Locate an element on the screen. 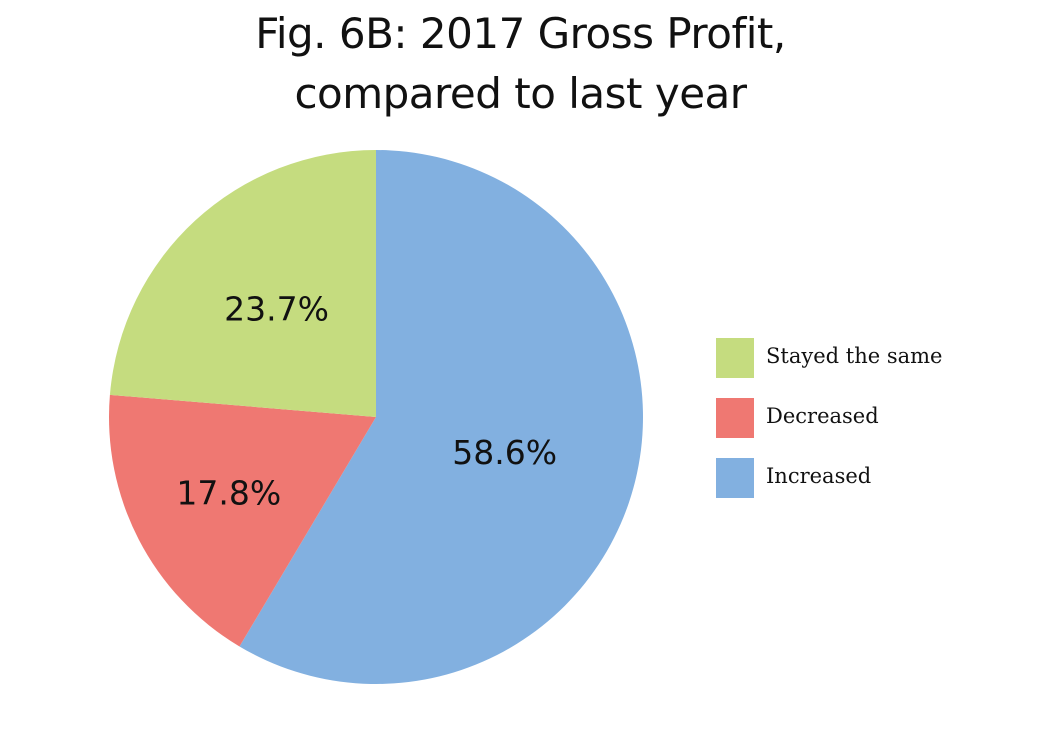 The image size is (1041, 750). pie-label-increased: 58.6% is located at coordinates (504, 452).